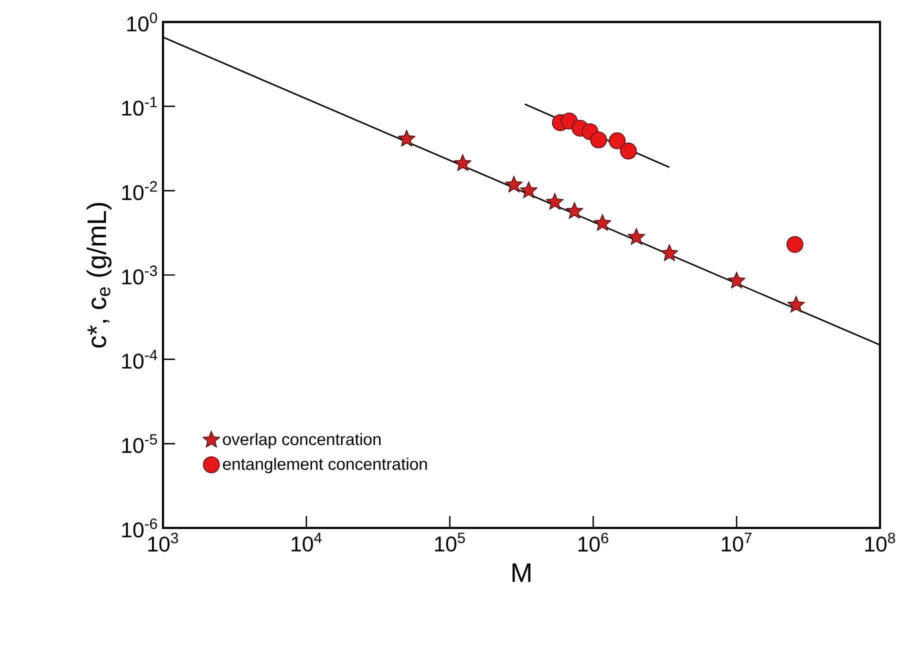  What do you see at coordinates (140, 359) in the screenshot?
I see `y-tick-label: 10$^{-4}$` at bounding box center [140, 359].